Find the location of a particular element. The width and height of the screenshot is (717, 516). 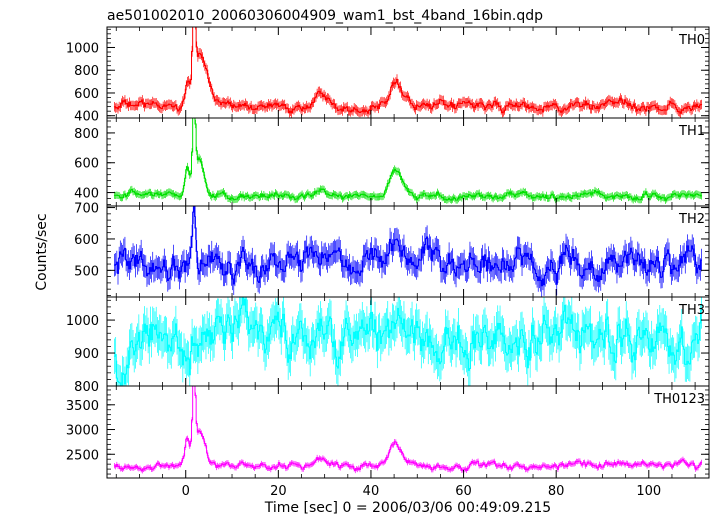

series-th3 is located at coordinates (408, 341).